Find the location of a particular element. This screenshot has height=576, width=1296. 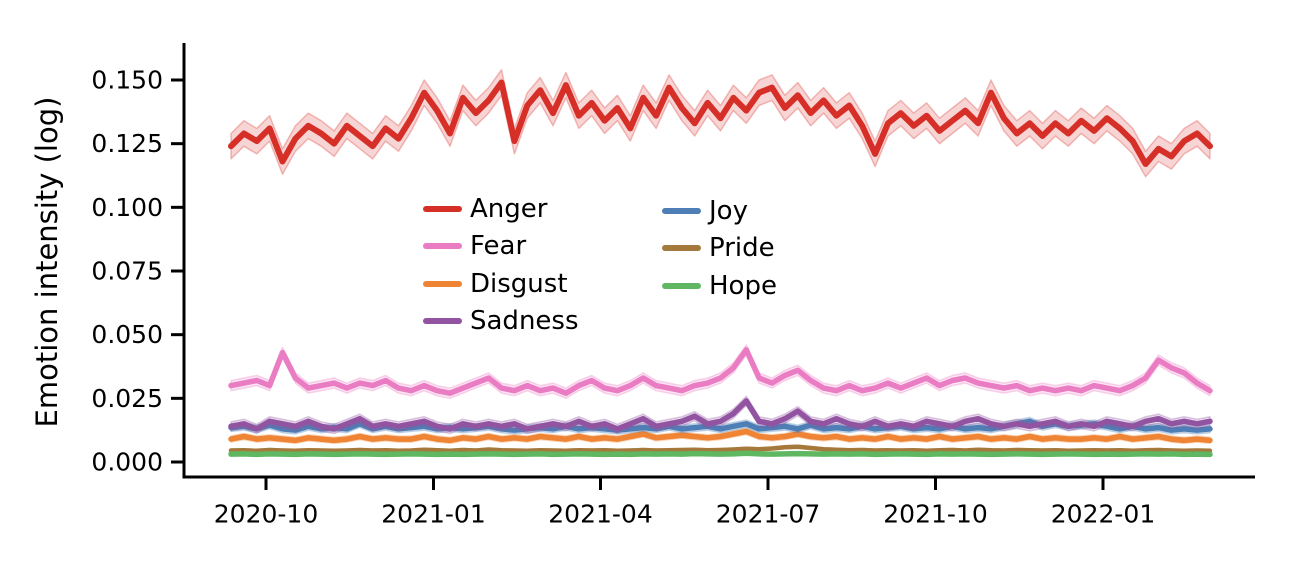

legend-label-hope: Hope is located at coordinates (743, 285).